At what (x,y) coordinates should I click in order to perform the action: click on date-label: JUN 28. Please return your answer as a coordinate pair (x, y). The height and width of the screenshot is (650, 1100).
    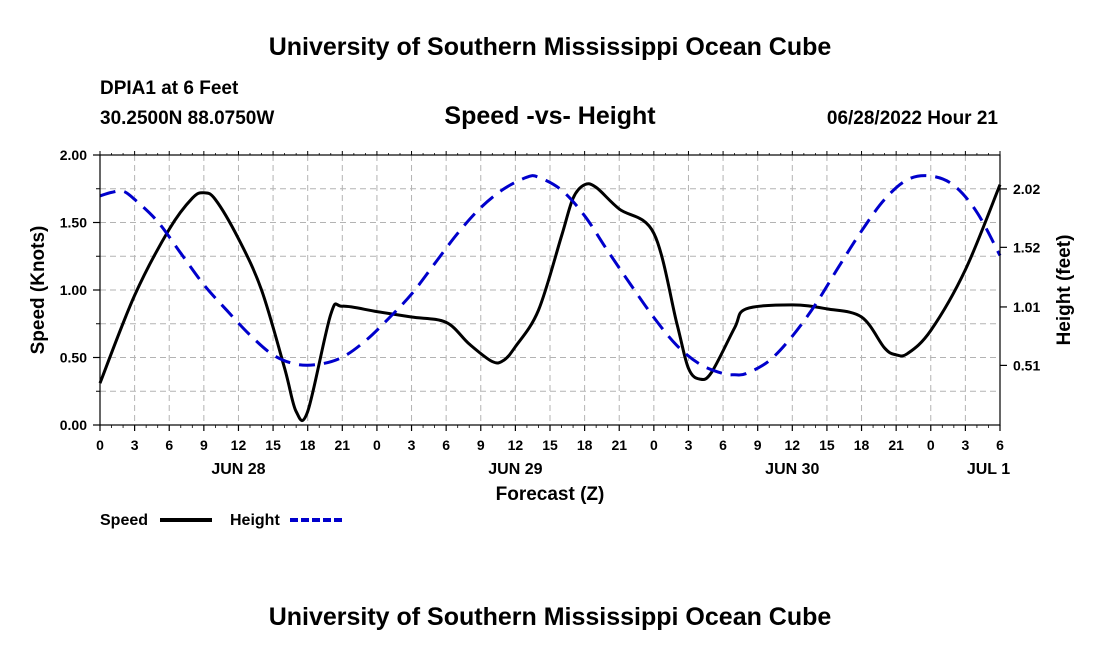
    Looking at the image, I should click on (238, 469).